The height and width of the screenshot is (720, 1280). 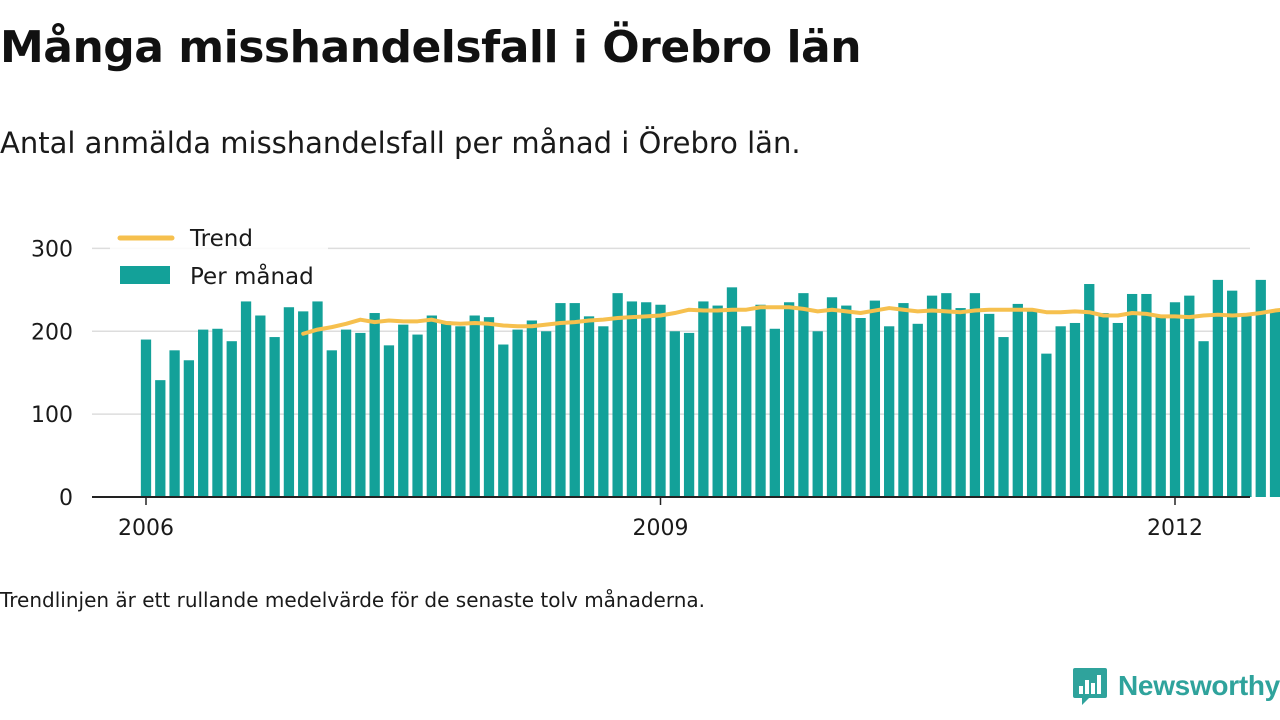 What do you see at coordinates (146, 528) in the screenshot?
I see `x-tick-label: 2006` at bounding box center [146, 528].